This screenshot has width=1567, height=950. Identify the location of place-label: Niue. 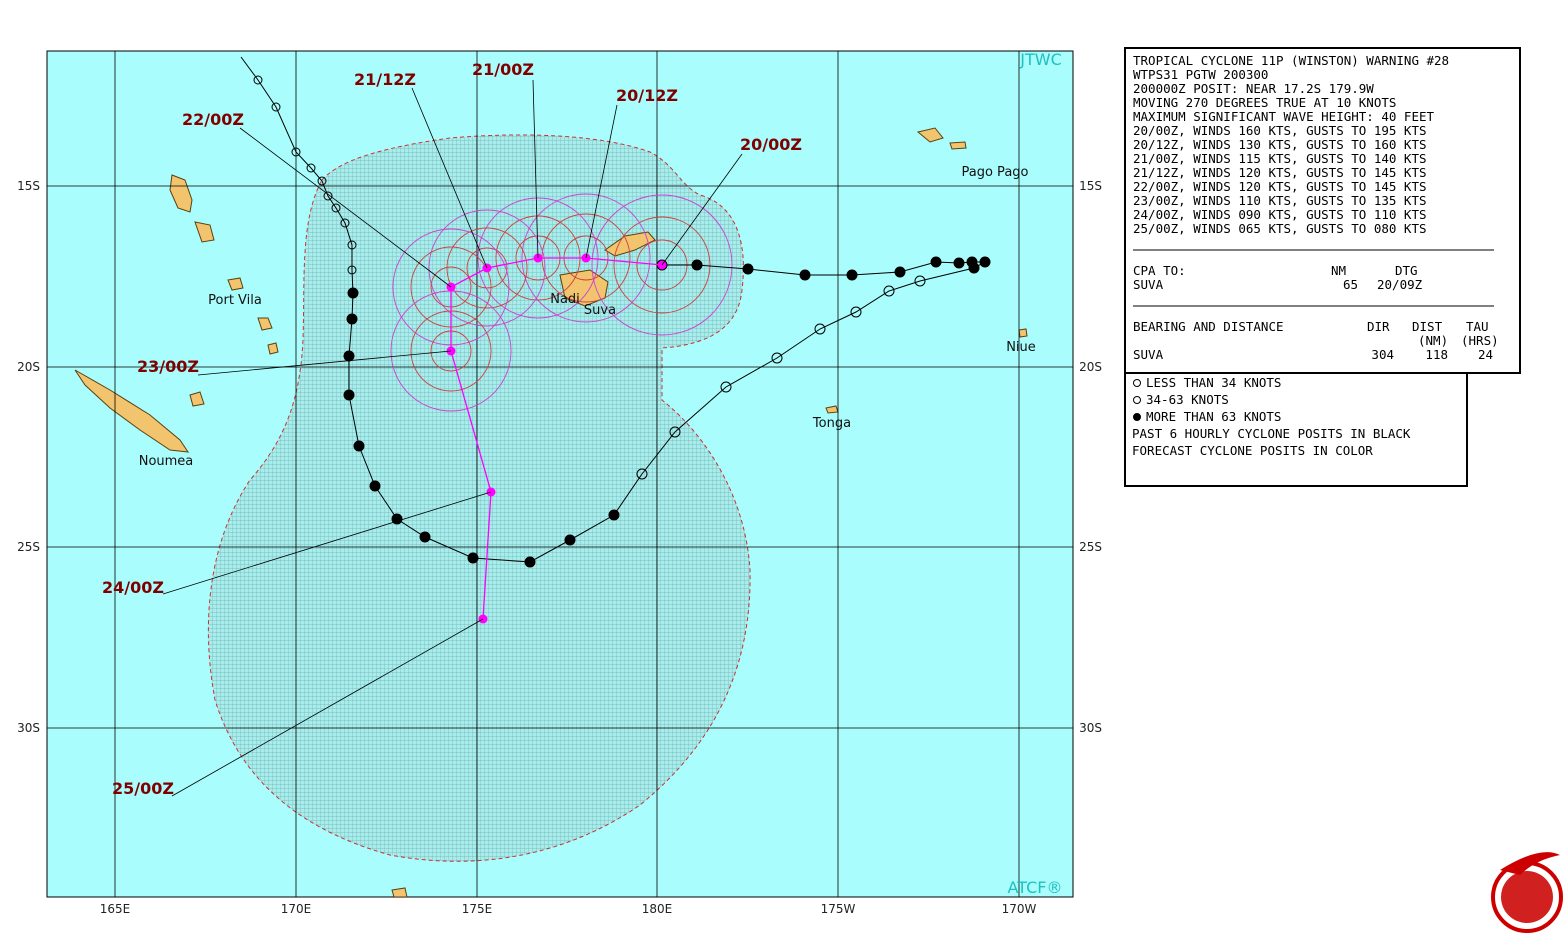
(1021, 347).